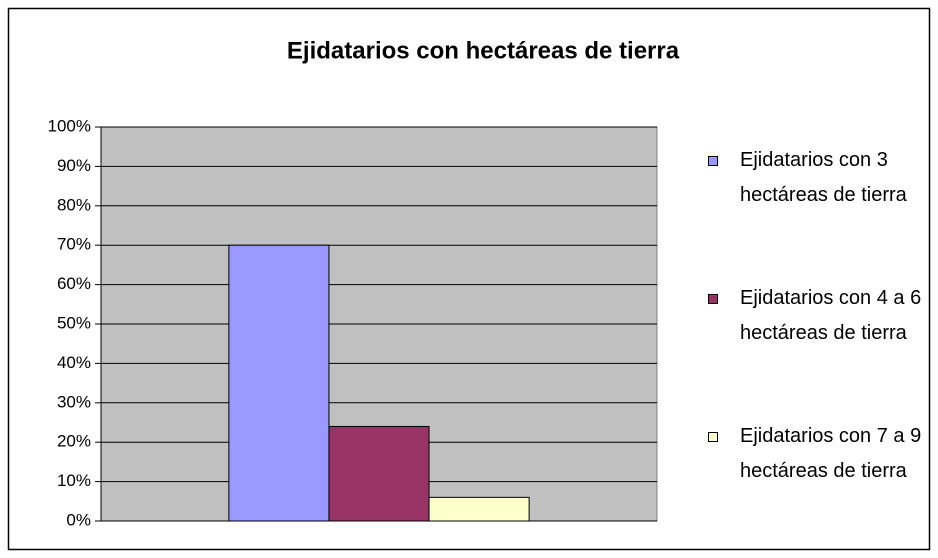 This screenshot has height=558, width=938. Describe the element at coordinates (78, 519) in the screenshot. I see `y-tick-label: 0%` at that location.